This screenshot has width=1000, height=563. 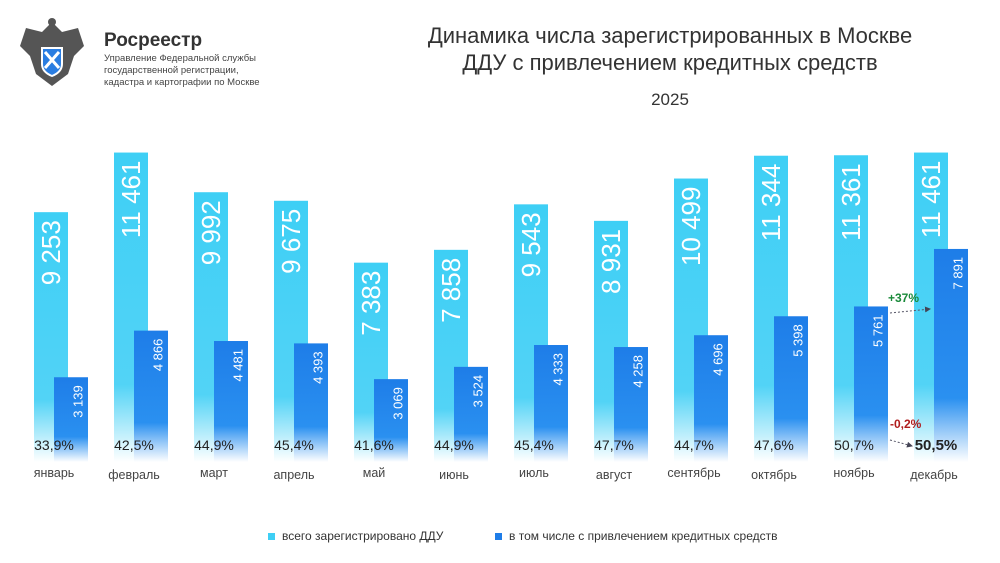 What do you see at coordinates (670, 99) in the screenshot?
I see `chart-subtitle-year: 2025` at bounding box center [670, 99].